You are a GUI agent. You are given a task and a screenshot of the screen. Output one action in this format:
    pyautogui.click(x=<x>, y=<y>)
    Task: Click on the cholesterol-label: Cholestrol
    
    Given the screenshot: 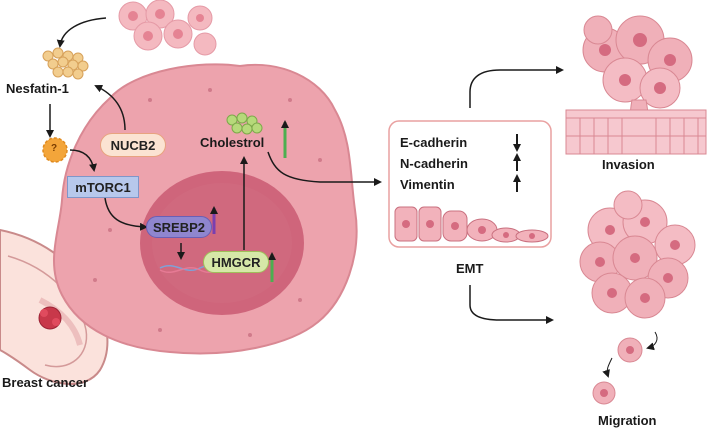 What is the action you would take?
    pyautogui.click(x=232, y=142)
    